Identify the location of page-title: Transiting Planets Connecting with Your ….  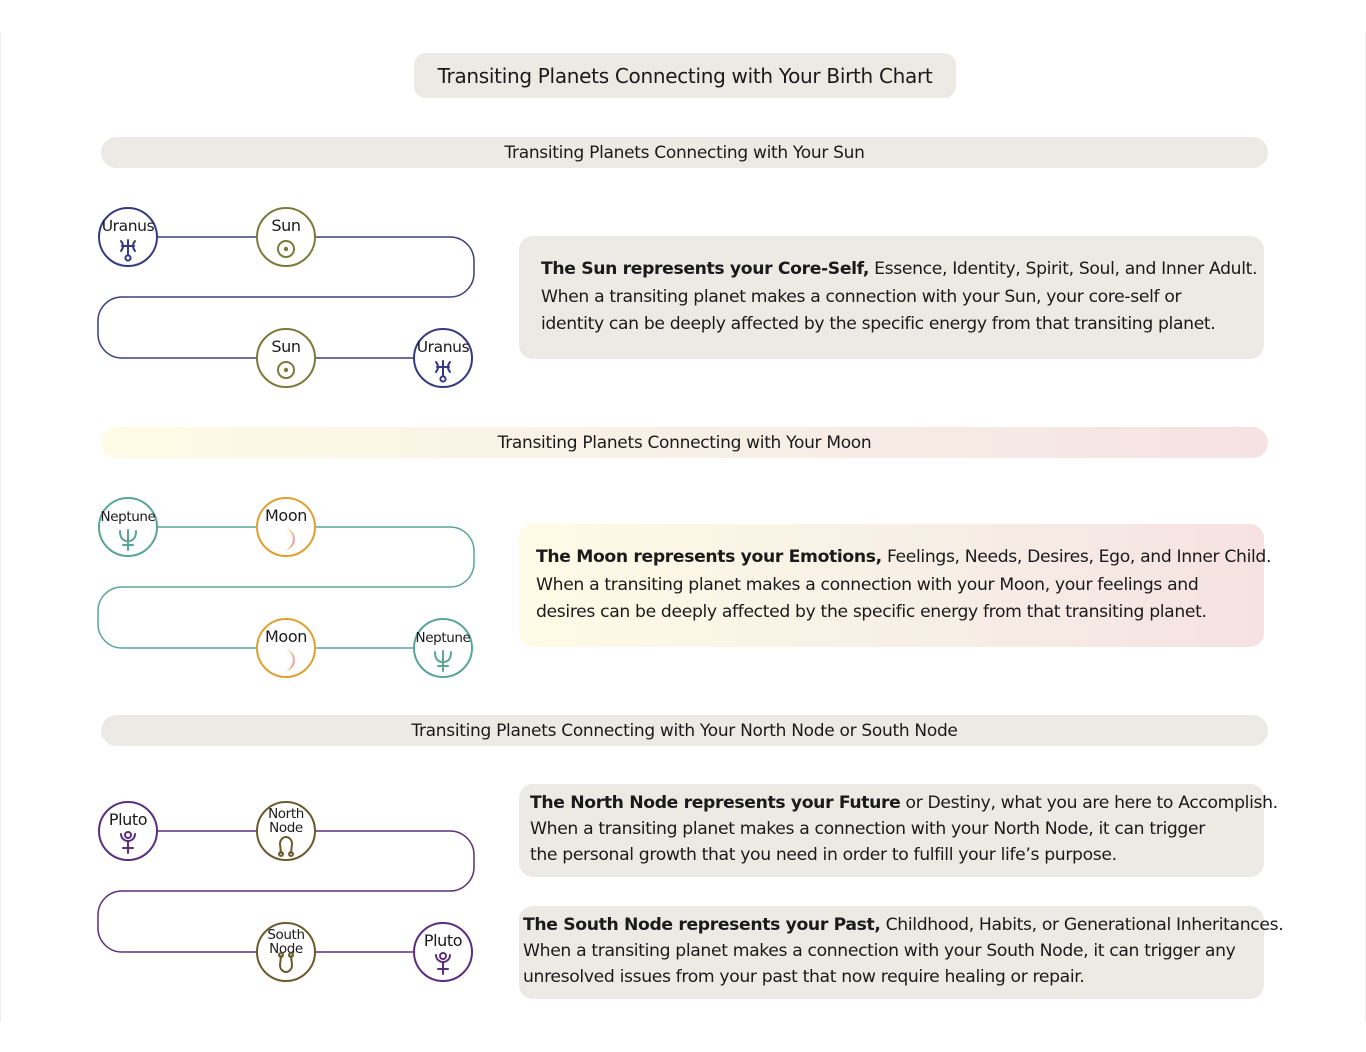
(685, 75).